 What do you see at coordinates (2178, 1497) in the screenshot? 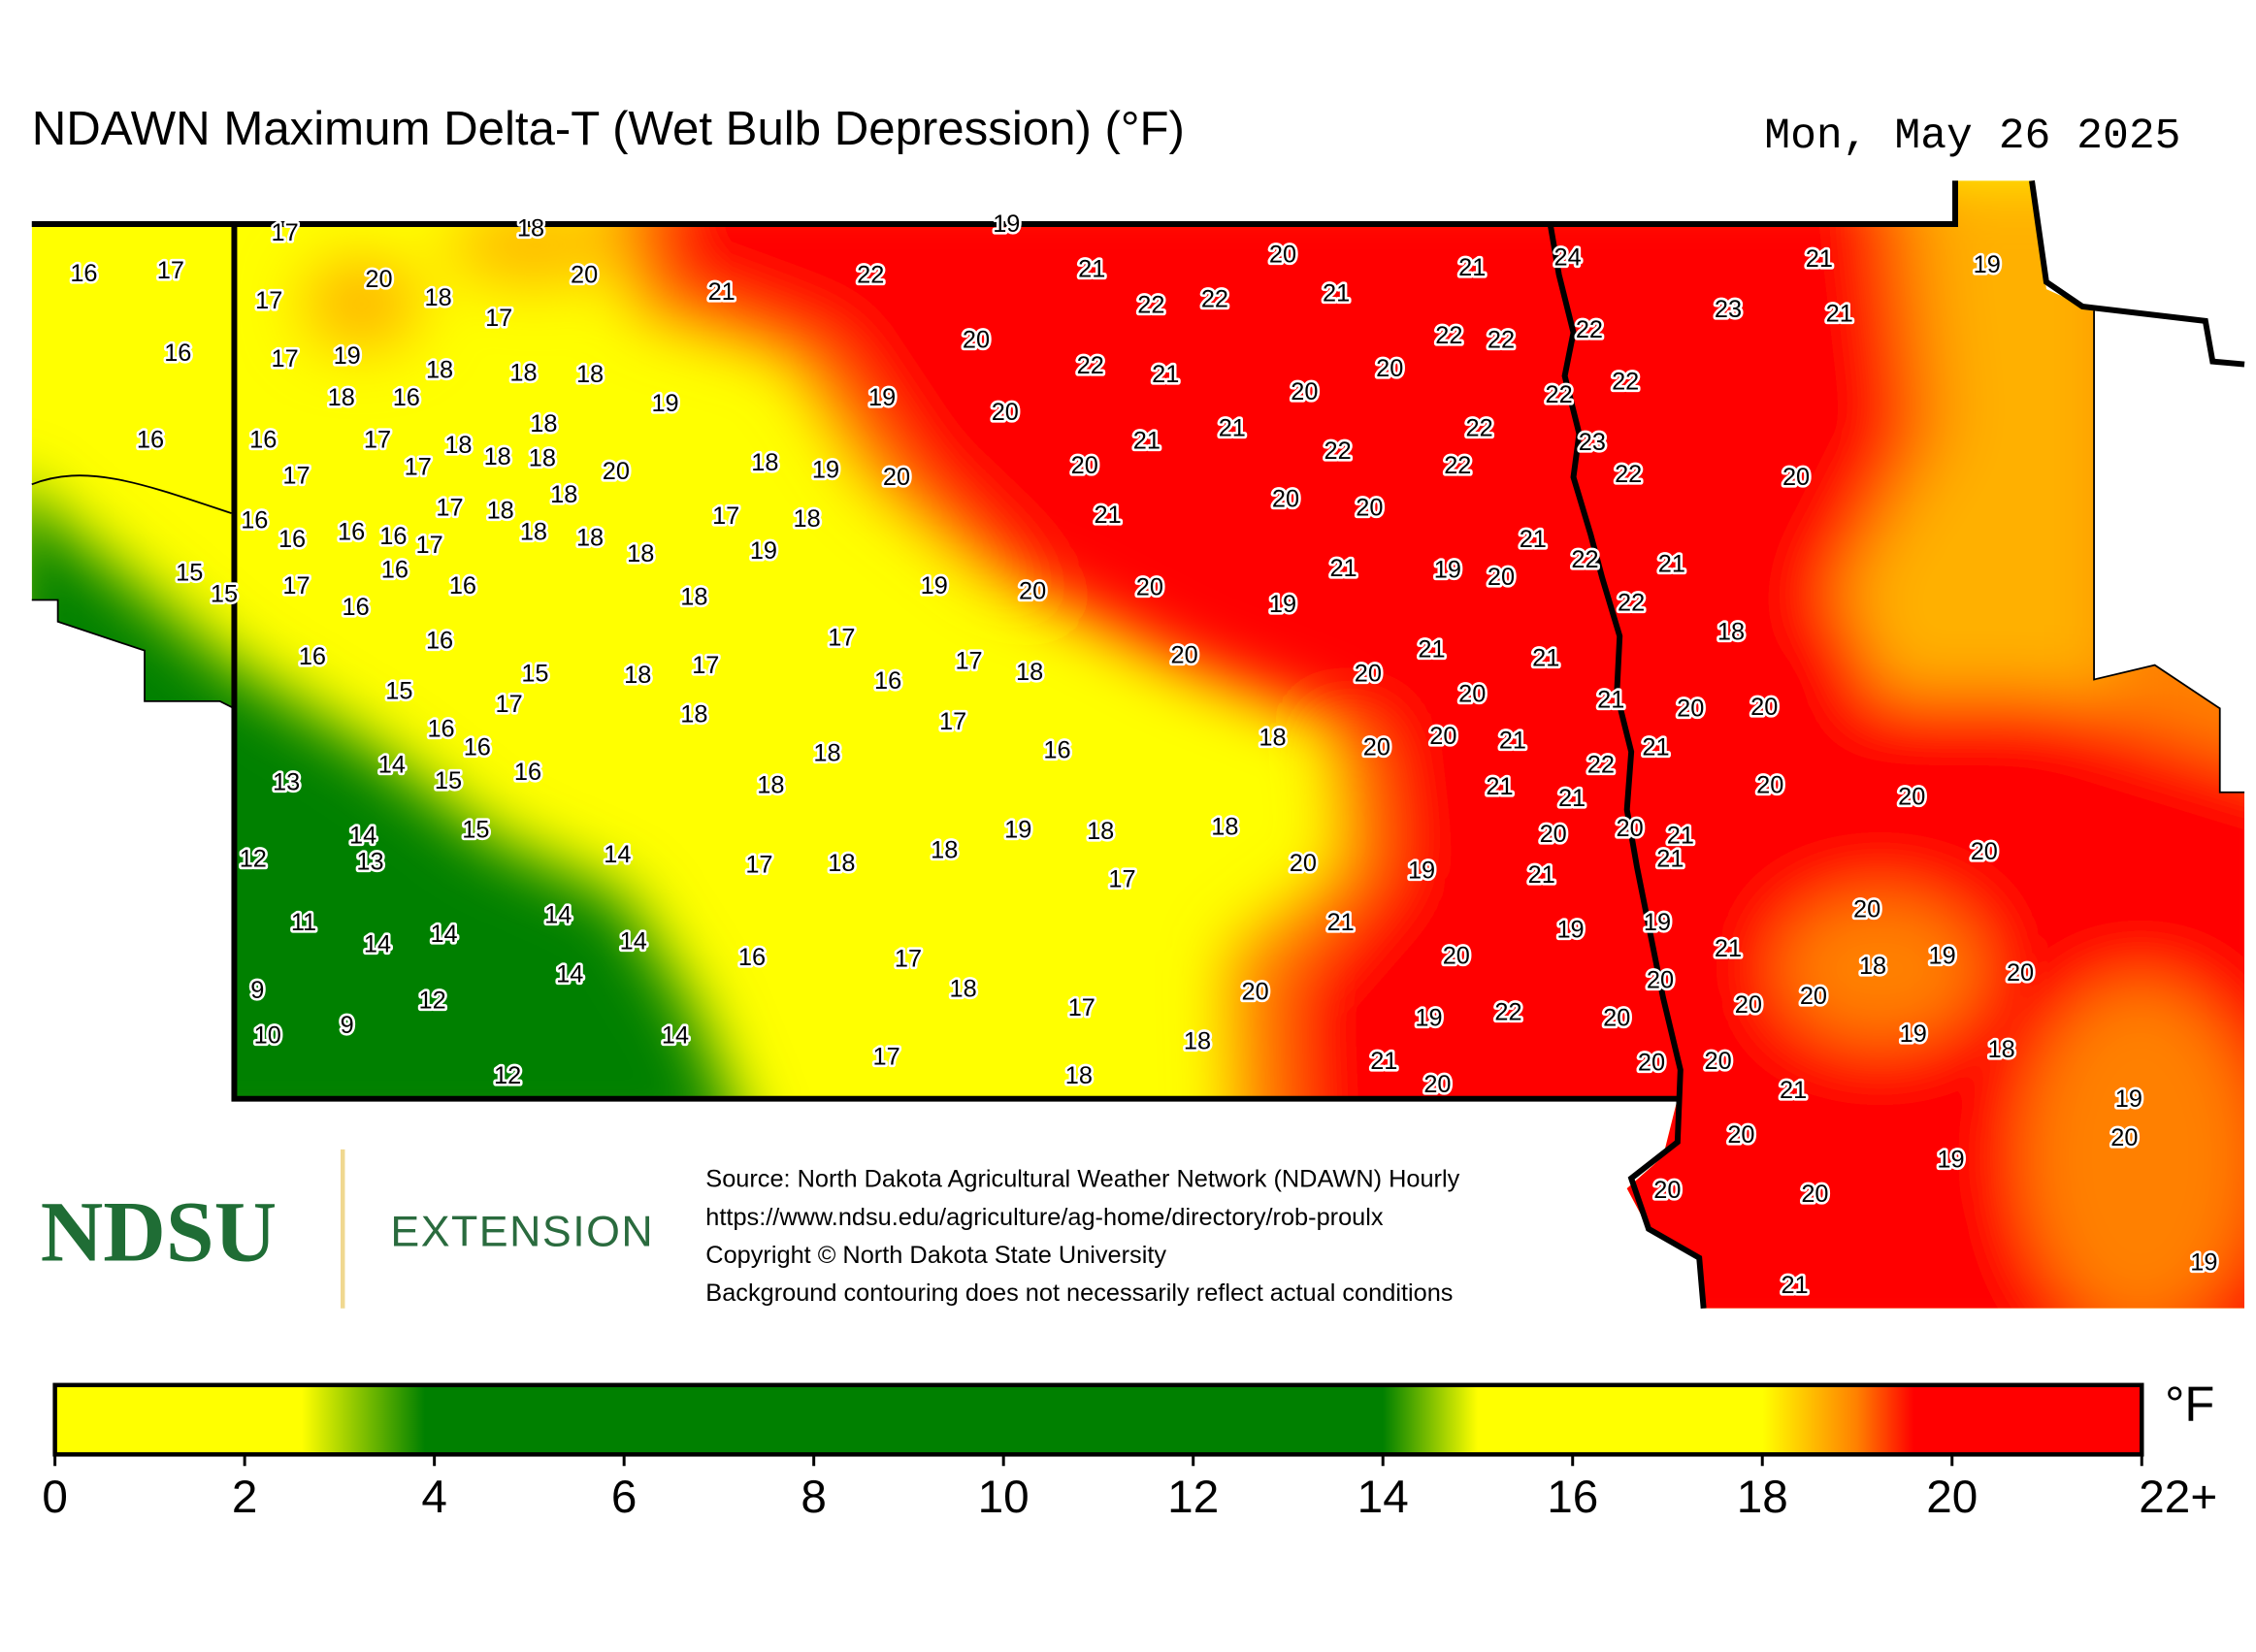
I see `tick-label: 22+` at bounding box center [2178, 1497].